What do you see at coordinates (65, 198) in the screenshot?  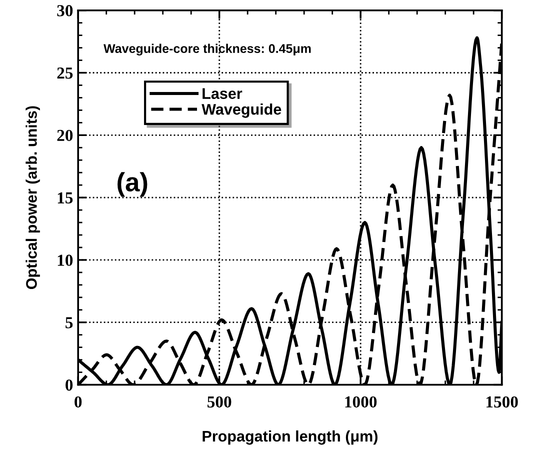 I see `y-tick-label: 15` at bounding box center [65, 198].